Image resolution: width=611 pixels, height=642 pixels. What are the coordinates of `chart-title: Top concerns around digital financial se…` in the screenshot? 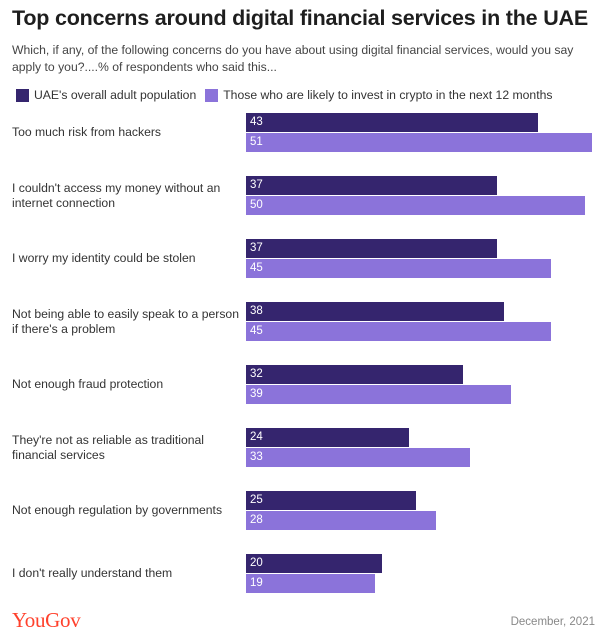 It's located at (300, 18).